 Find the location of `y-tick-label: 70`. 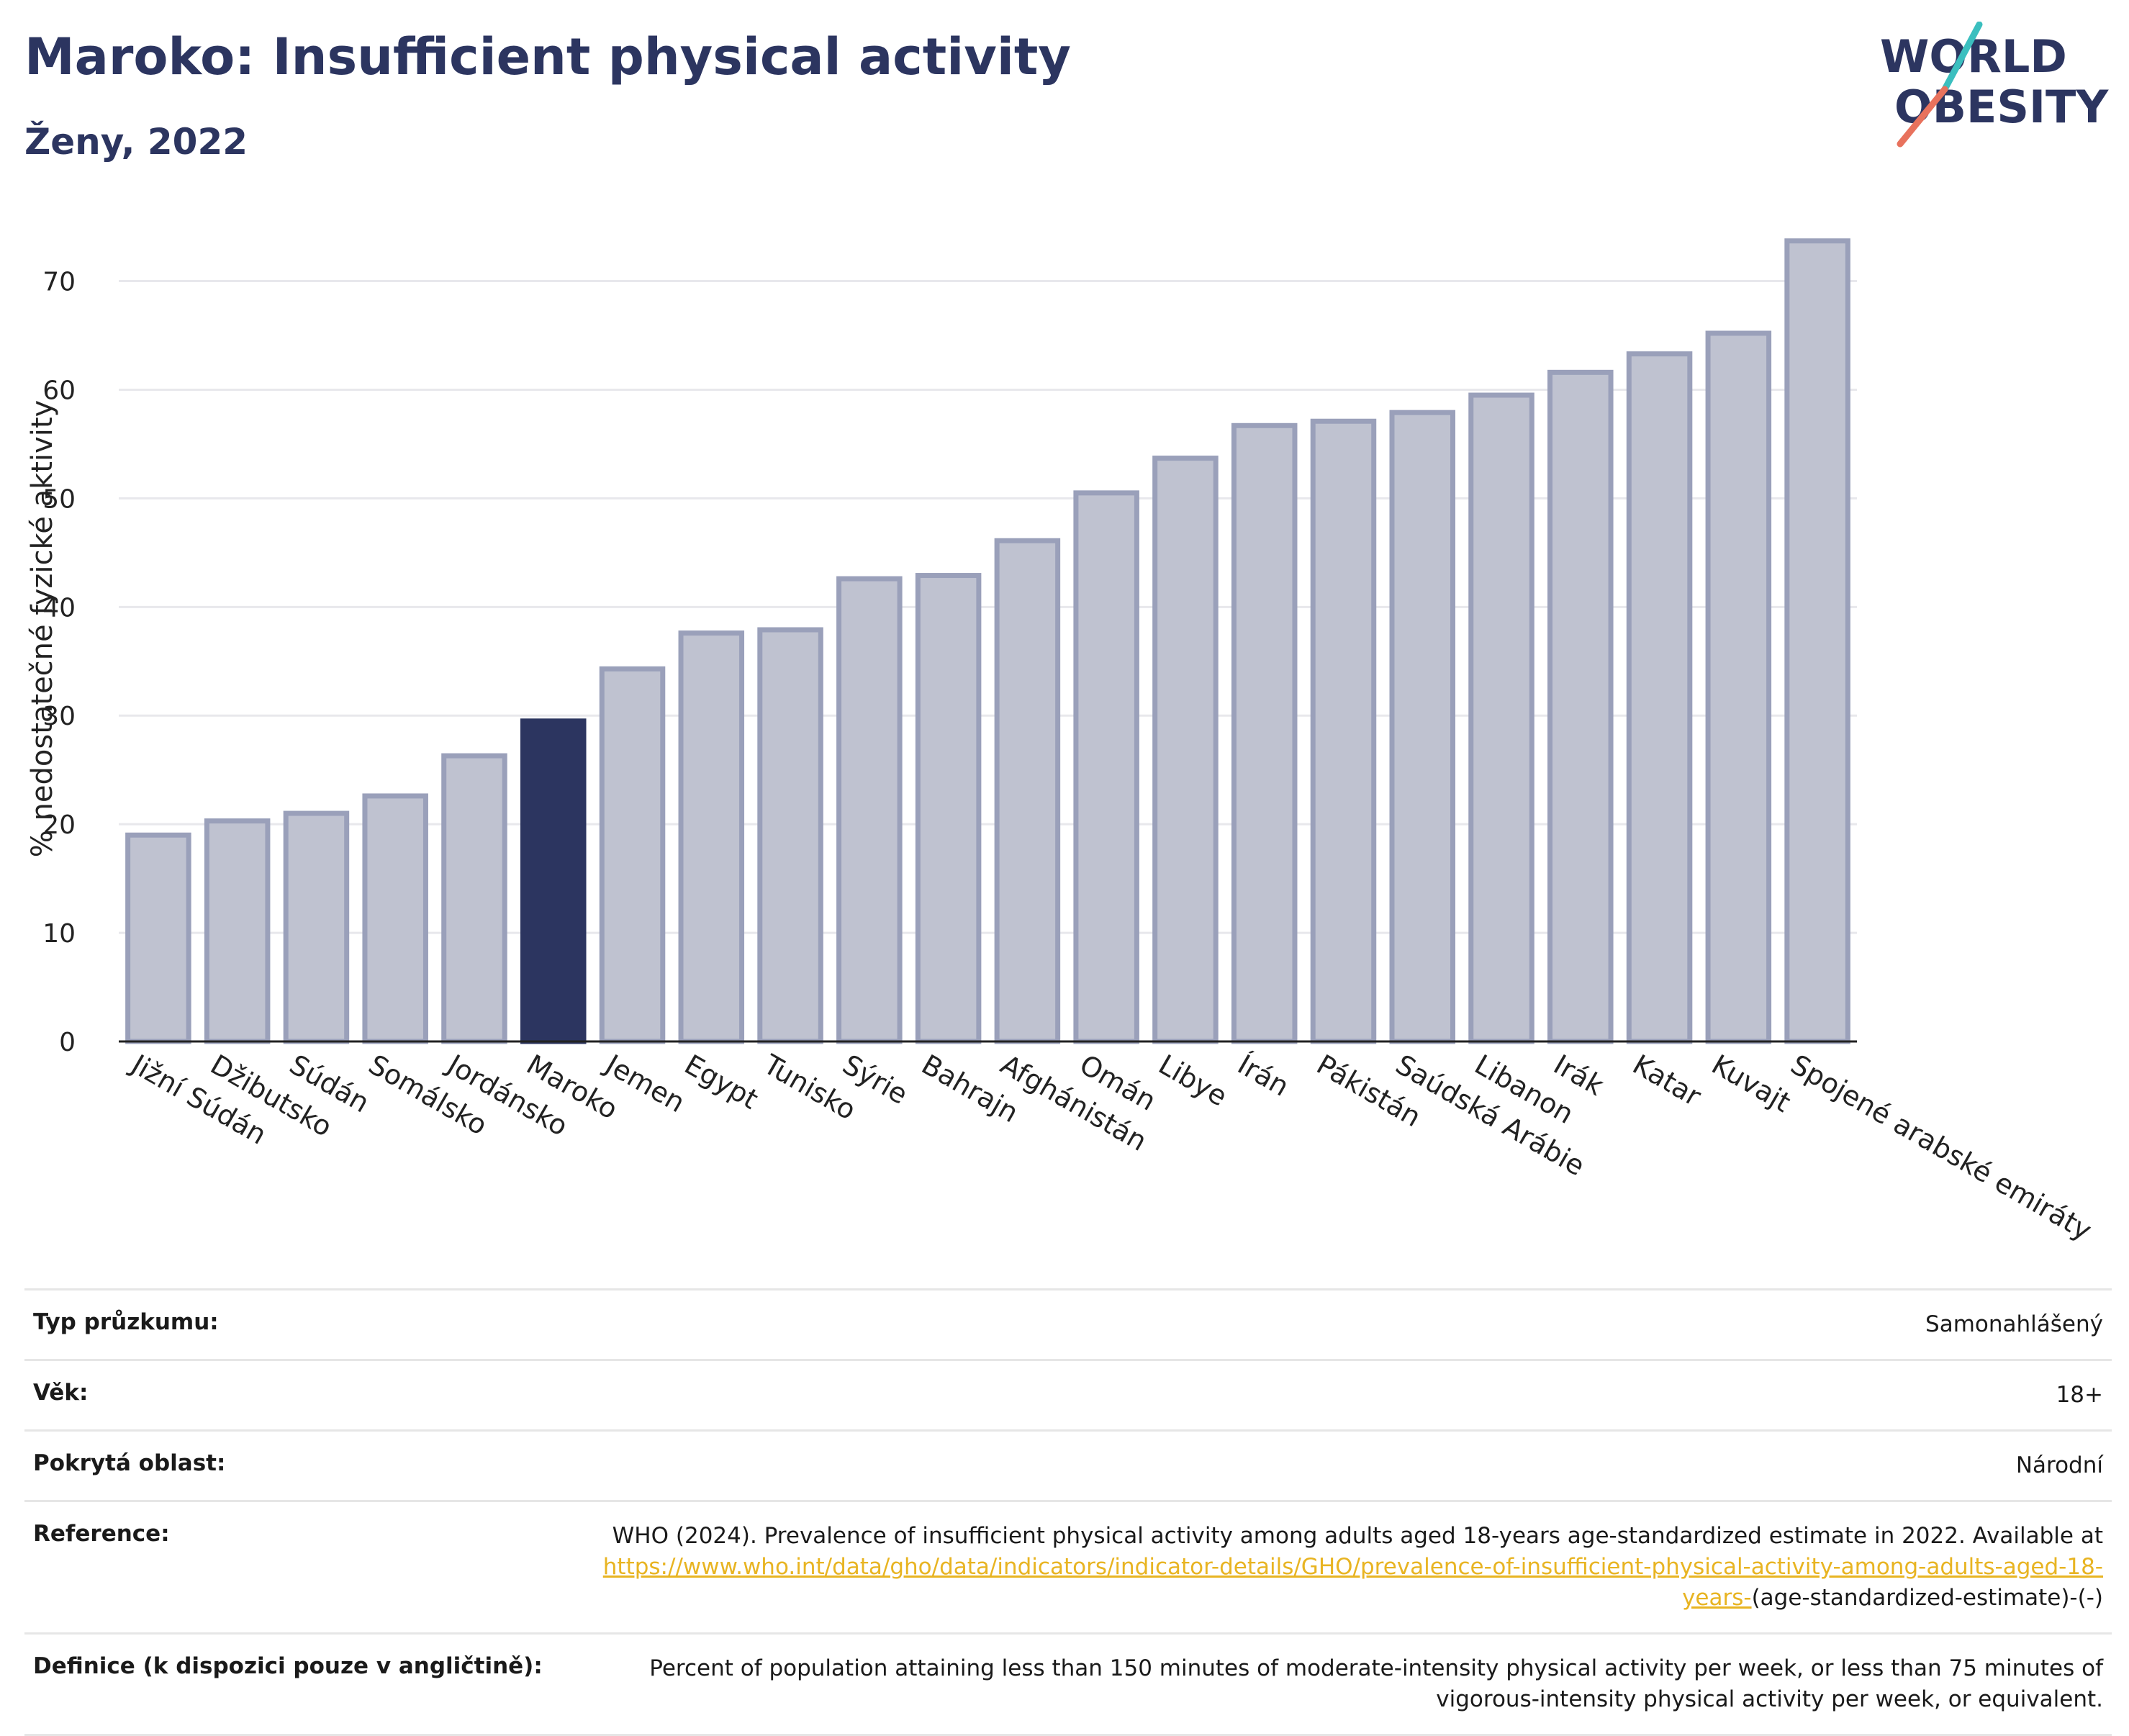

y-tick-label: 70 is located at coordinates (59, 283).